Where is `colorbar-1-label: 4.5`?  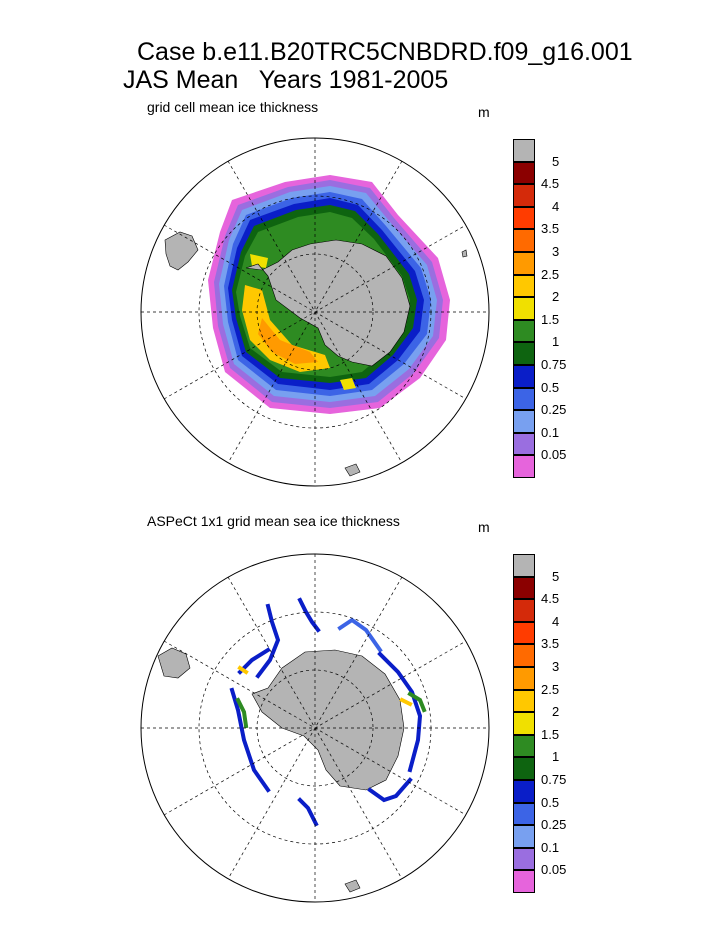 colorbar-1-label: 4.5 is located at coordinates (550, 184).